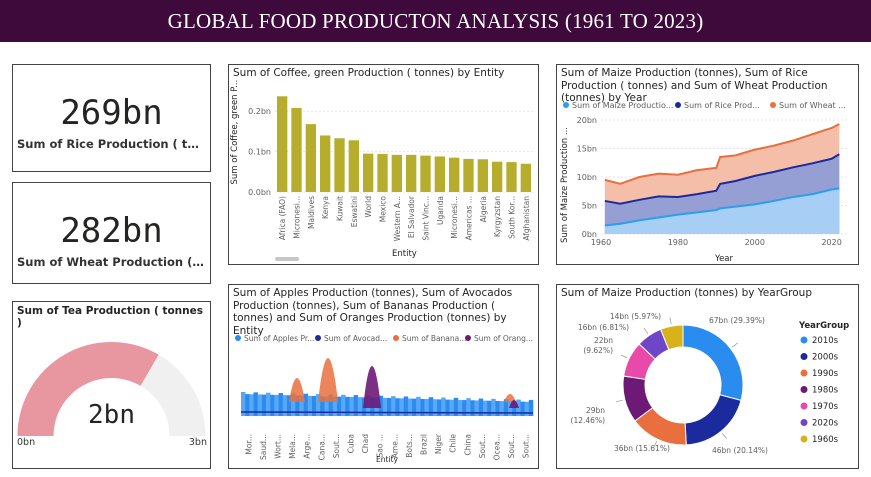 Image resolution: width=871 pixels, height=477 pixels. I want to click on y-tick-label: 5bn, so click(589, 206).